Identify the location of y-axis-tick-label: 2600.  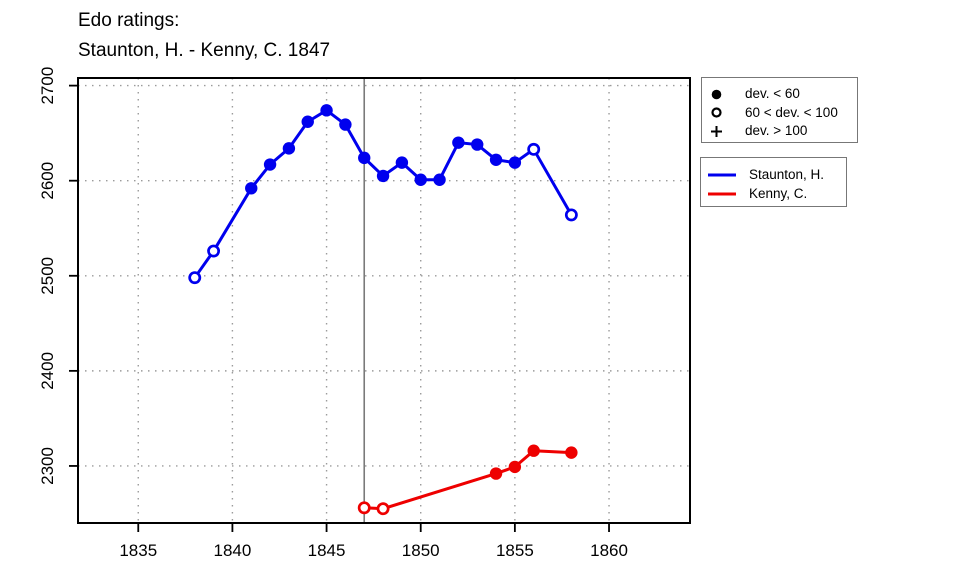
(47, 181).